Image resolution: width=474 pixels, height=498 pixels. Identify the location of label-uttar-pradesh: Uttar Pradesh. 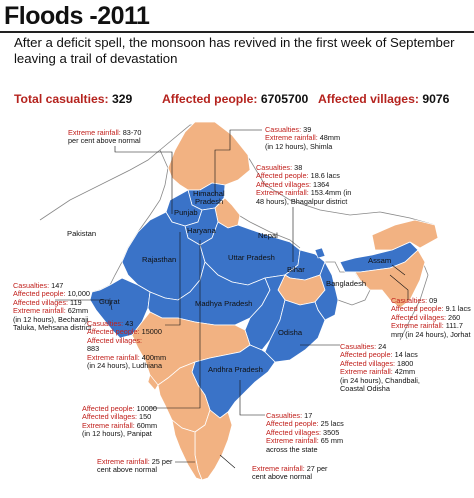
(251, 257).